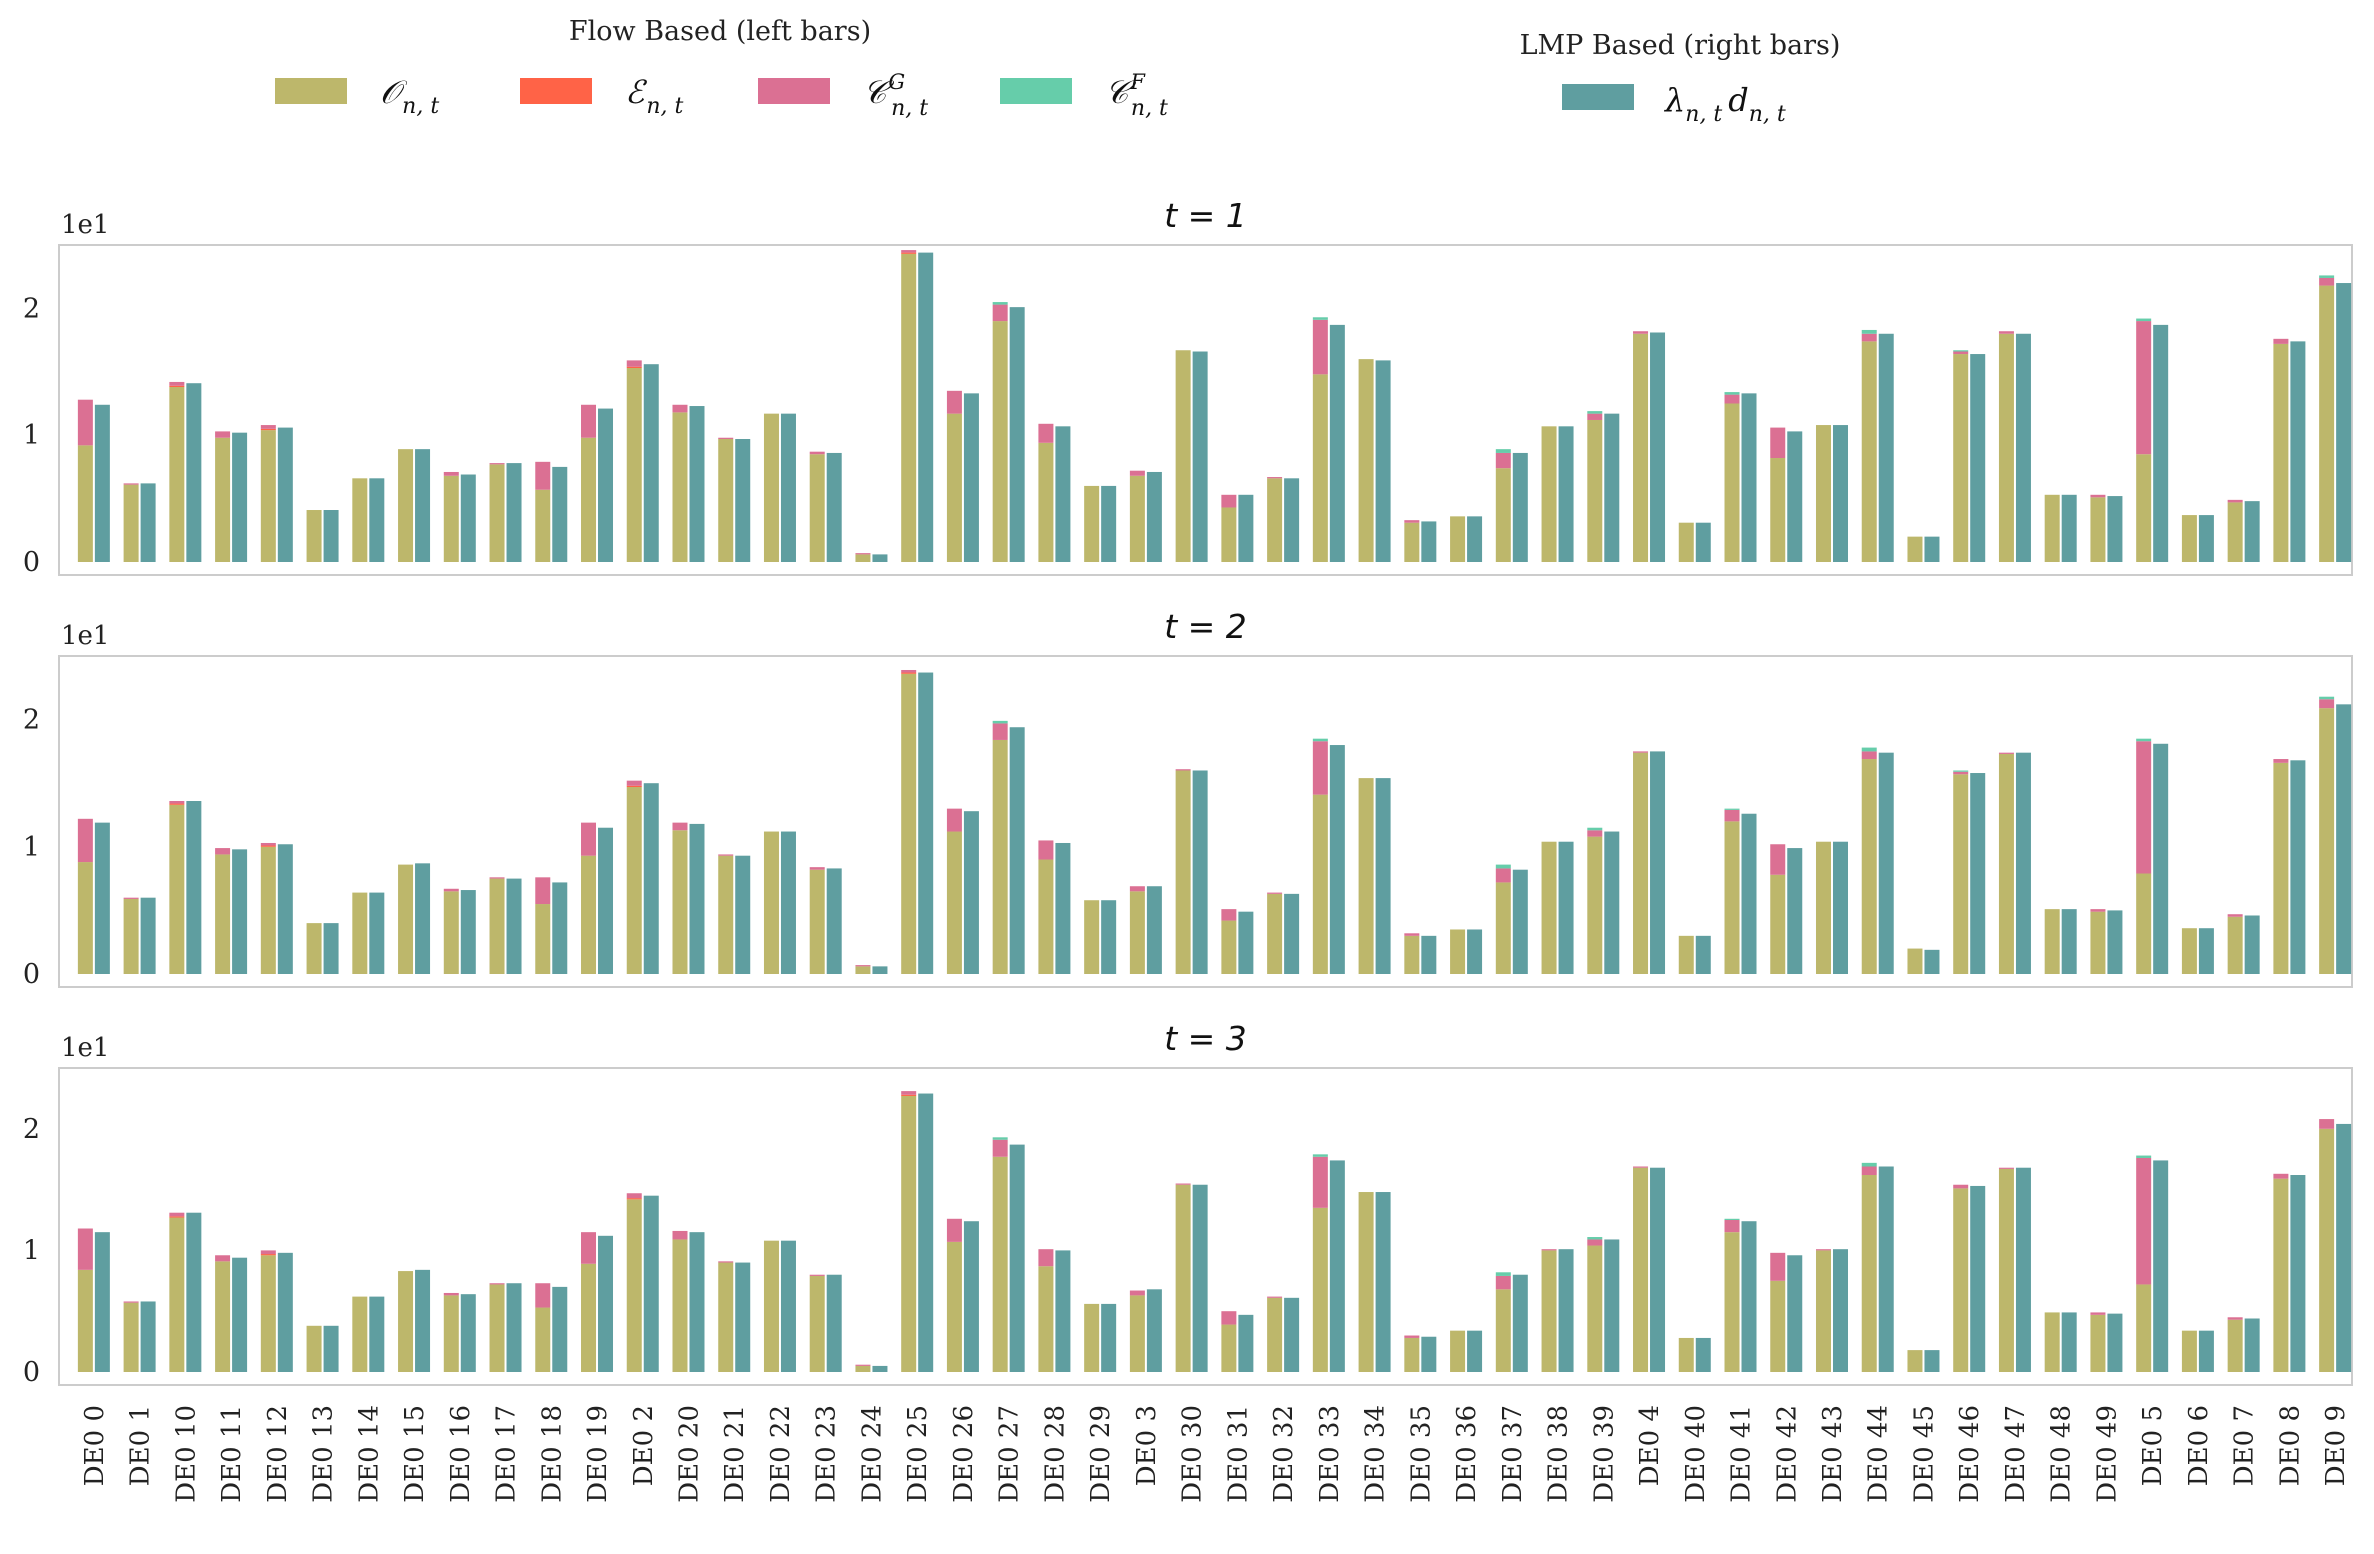 This screenshot has width=2374, height=1554. Describe the element at coordinates (177, 804) in the screenshot. I see `bar-flow-e` at that location.